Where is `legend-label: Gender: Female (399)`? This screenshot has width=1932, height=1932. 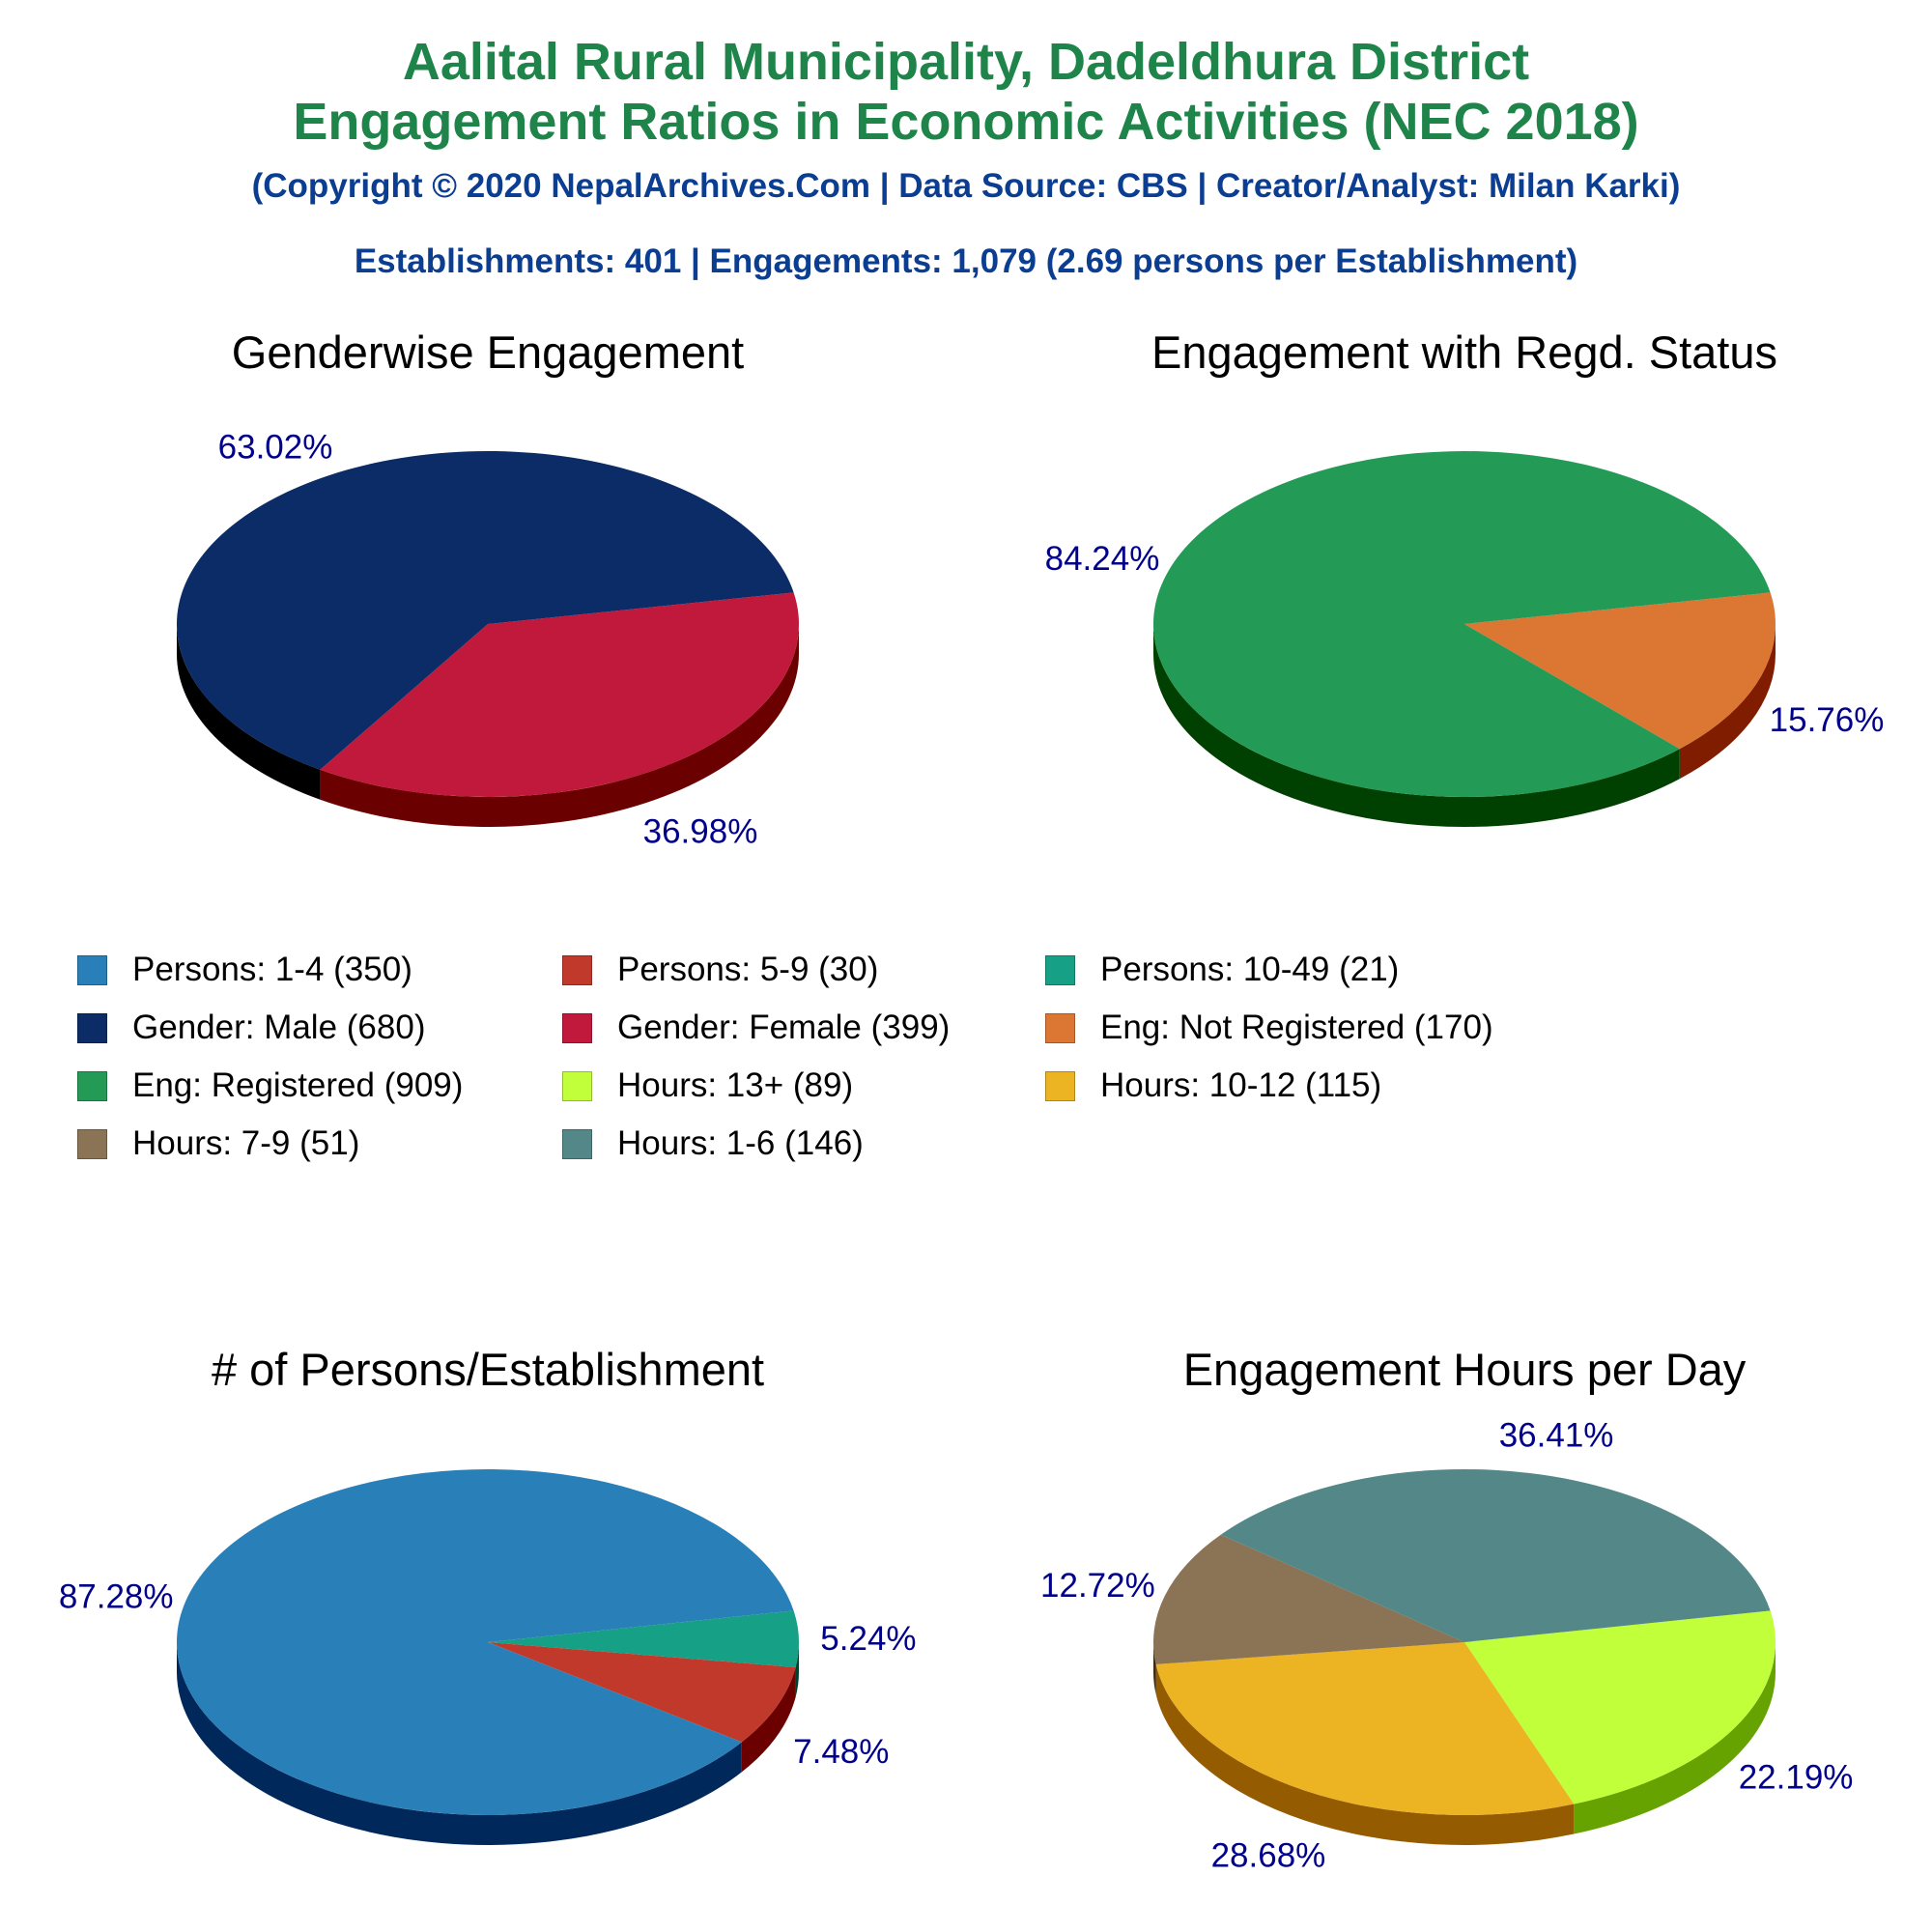
legend-label: Gender: Female (399) is located at coordinates (784, 1027).